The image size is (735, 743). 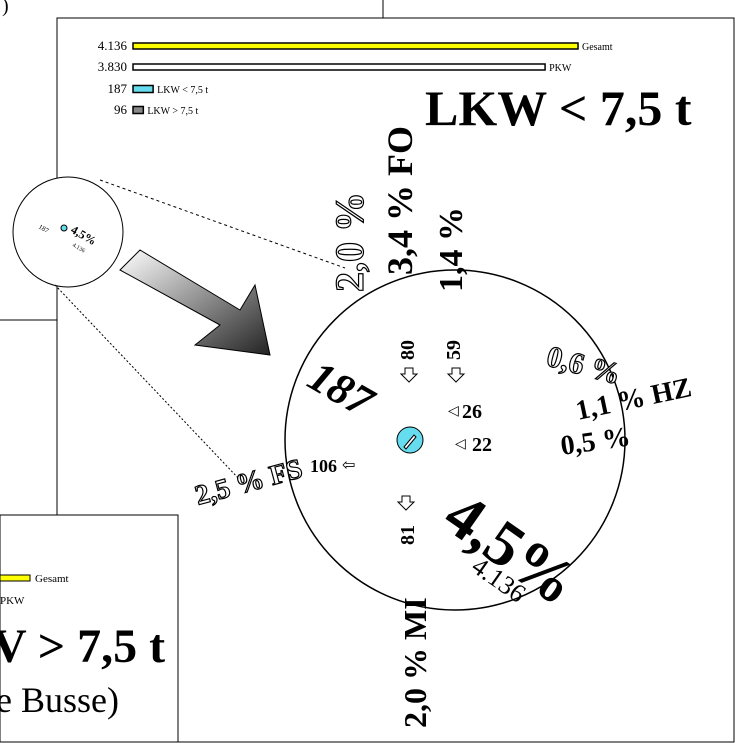 I want to click on thumbnail-circle, so click(x=68, y=232).